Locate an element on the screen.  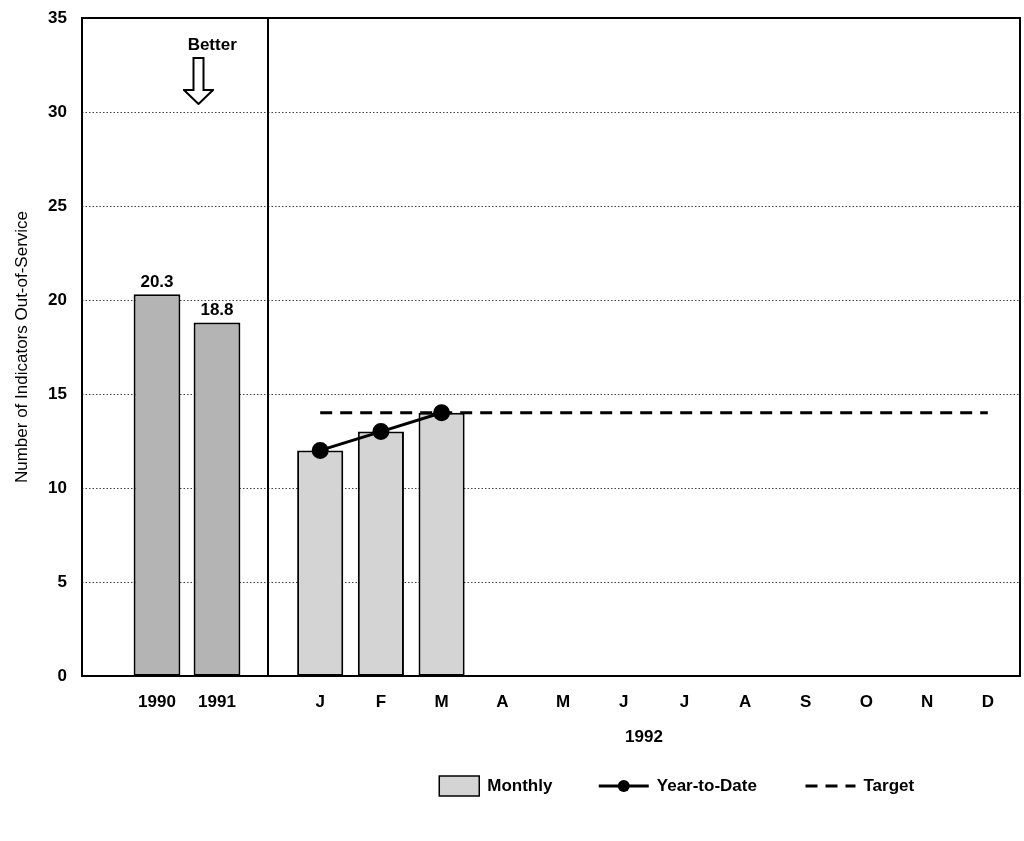
annotation: Better is located at coordinates (212, 44).